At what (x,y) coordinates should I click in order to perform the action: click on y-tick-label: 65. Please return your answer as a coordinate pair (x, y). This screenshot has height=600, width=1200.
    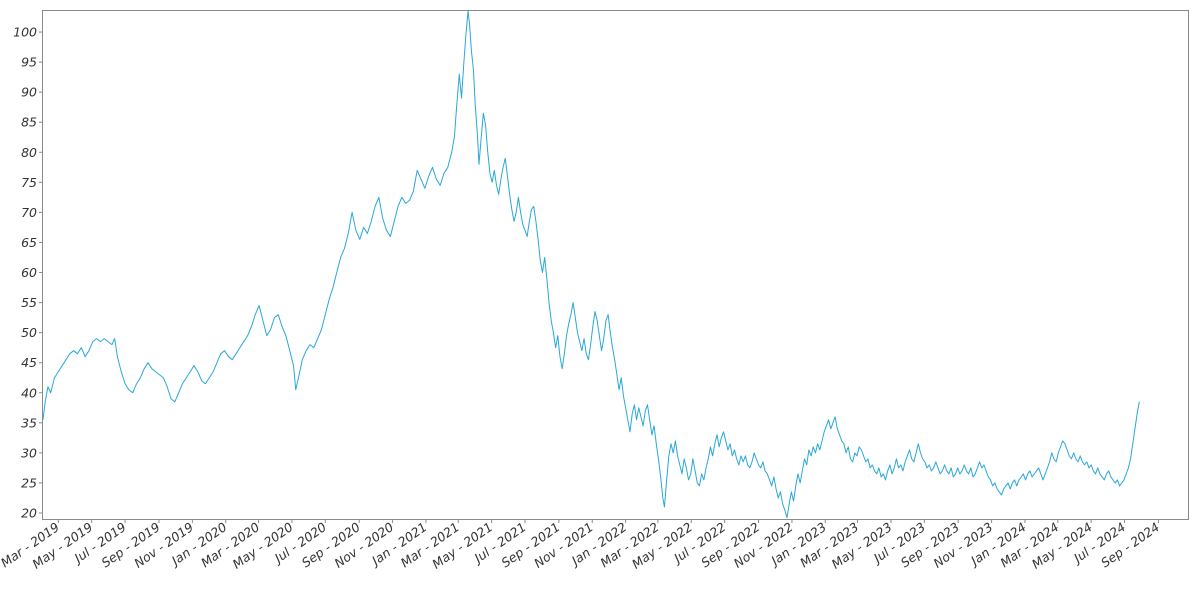
    Looking at the image, I should click on (29, 242).